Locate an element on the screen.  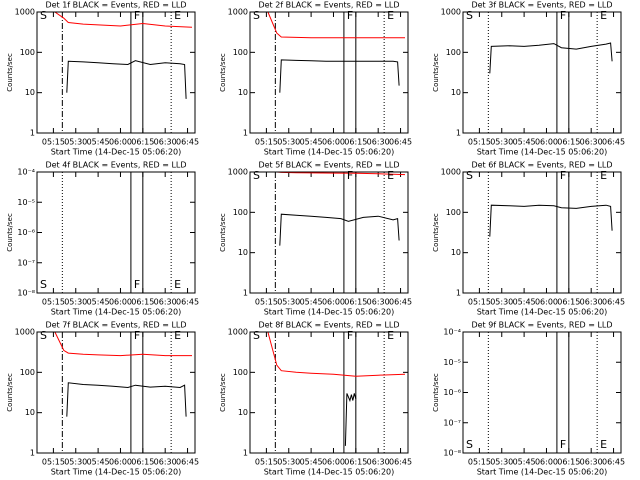
y-tick-label: 10⁻⁸ is located at coordinates (26, 293).